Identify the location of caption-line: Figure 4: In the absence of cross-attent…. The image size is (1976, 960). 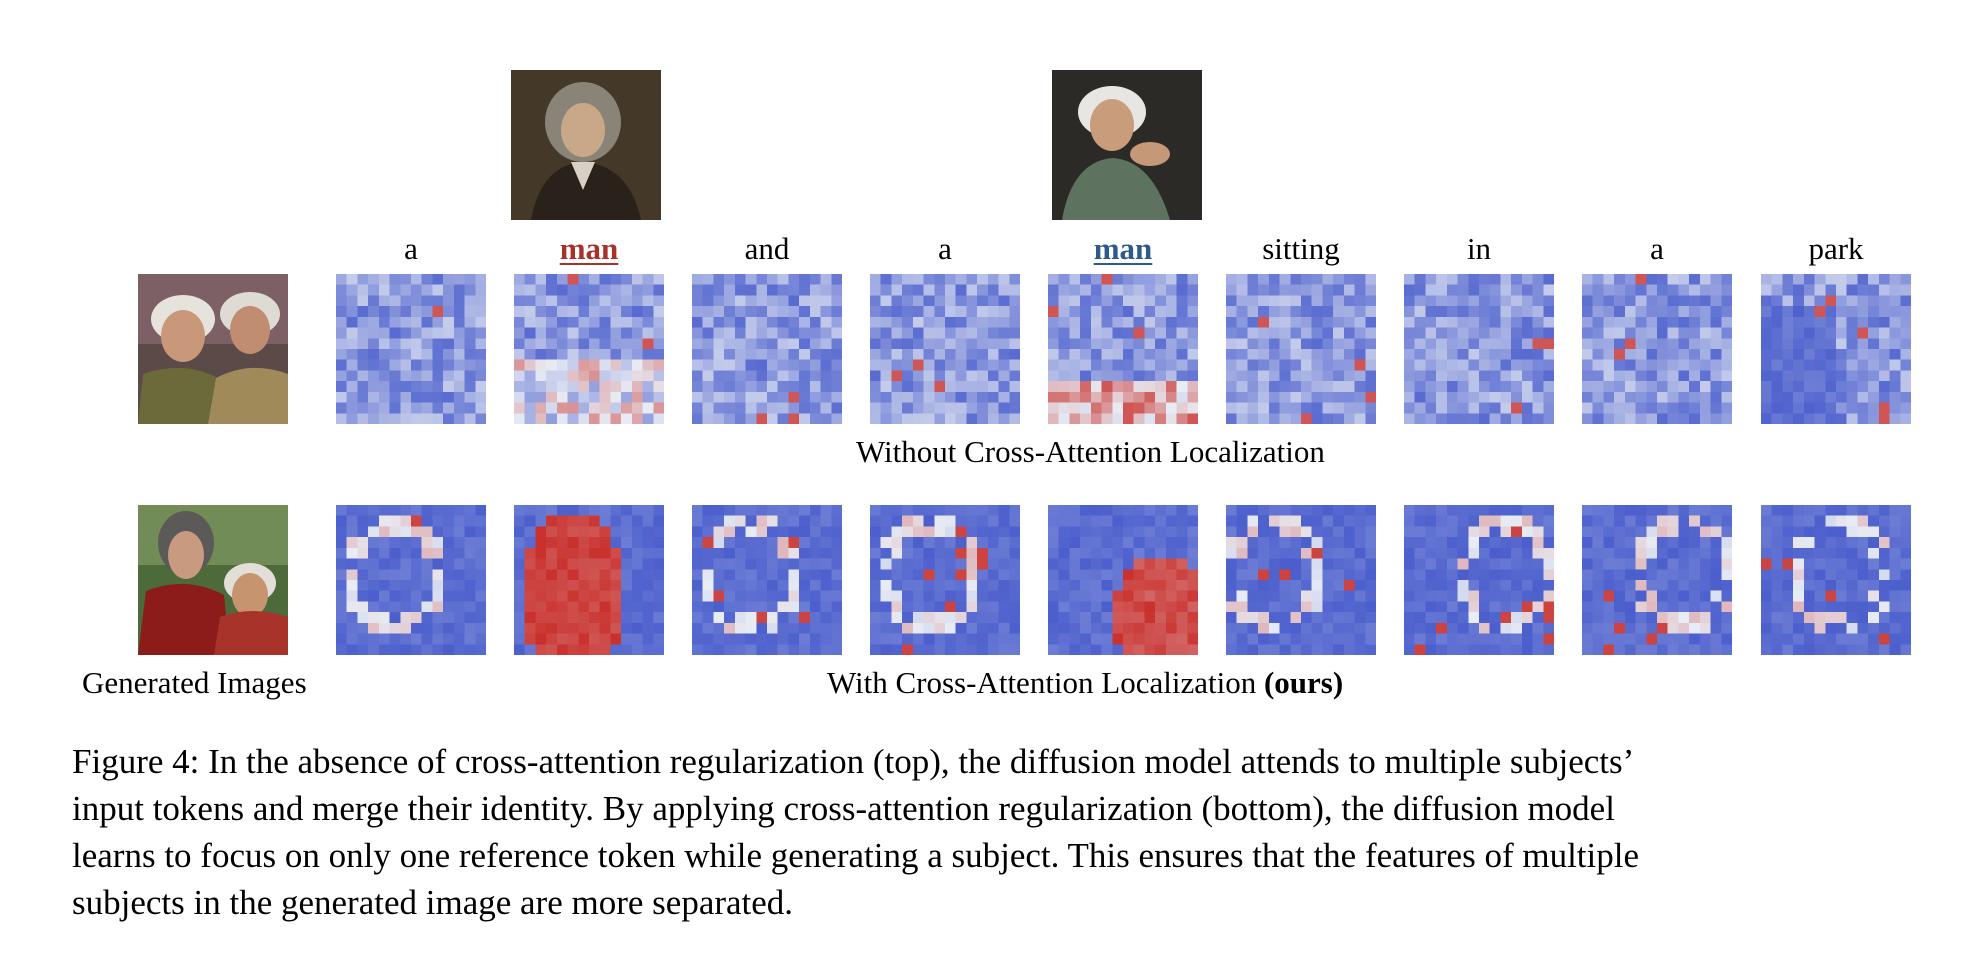
(853, 761).